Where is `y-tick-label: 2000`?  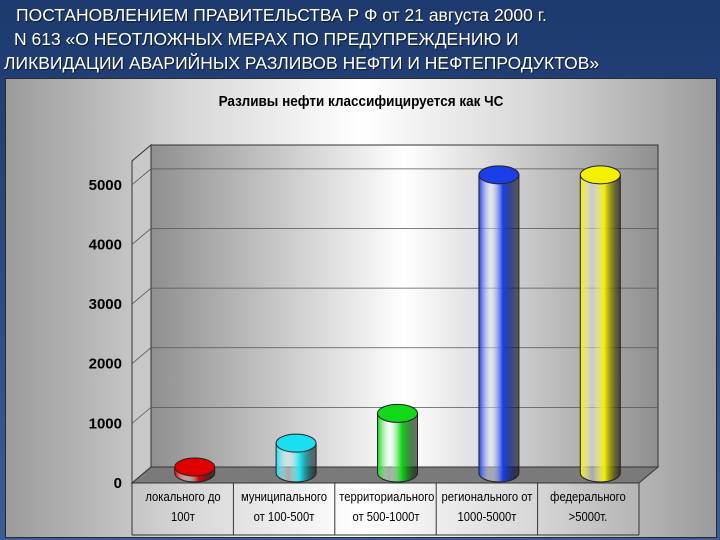 y-tick-label: 2000 is located at coordinates (105, 364).